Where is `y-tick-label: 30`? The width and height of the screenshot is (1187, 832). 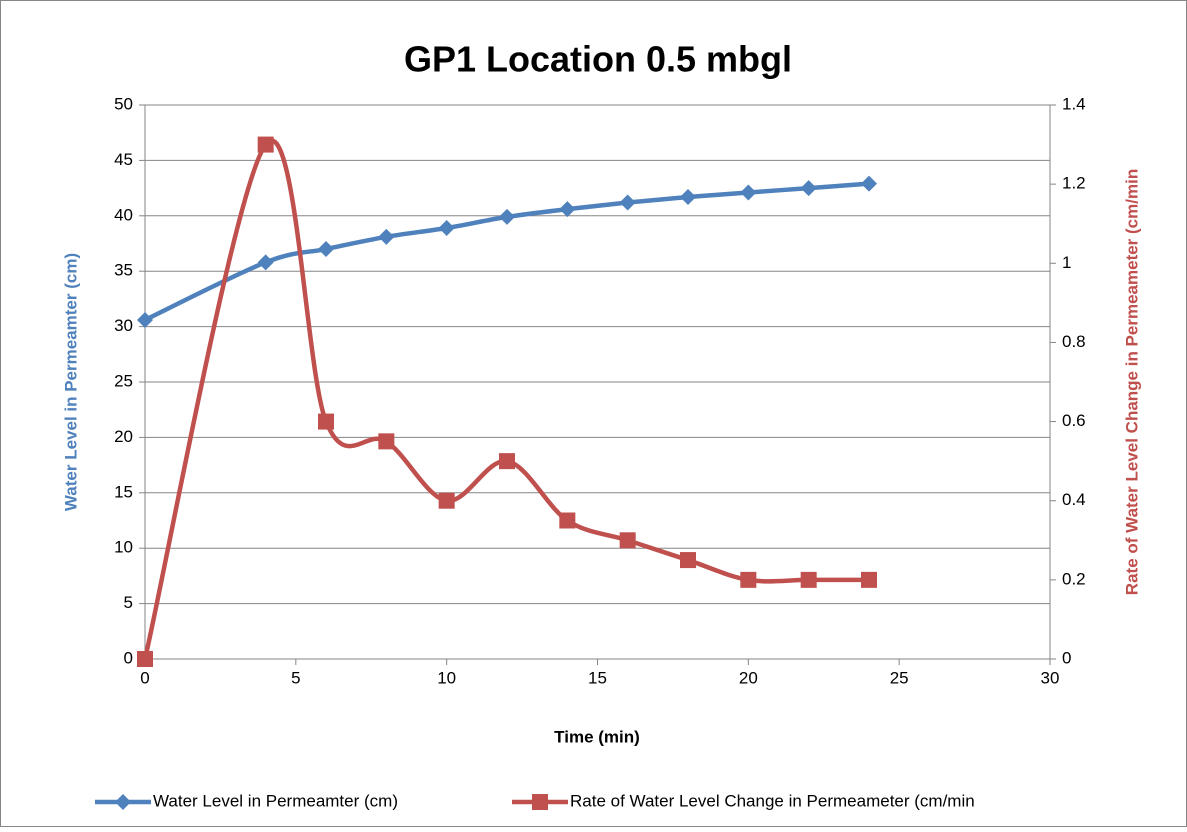
y-tick-label: 30 is located at coordinates (123, 325).